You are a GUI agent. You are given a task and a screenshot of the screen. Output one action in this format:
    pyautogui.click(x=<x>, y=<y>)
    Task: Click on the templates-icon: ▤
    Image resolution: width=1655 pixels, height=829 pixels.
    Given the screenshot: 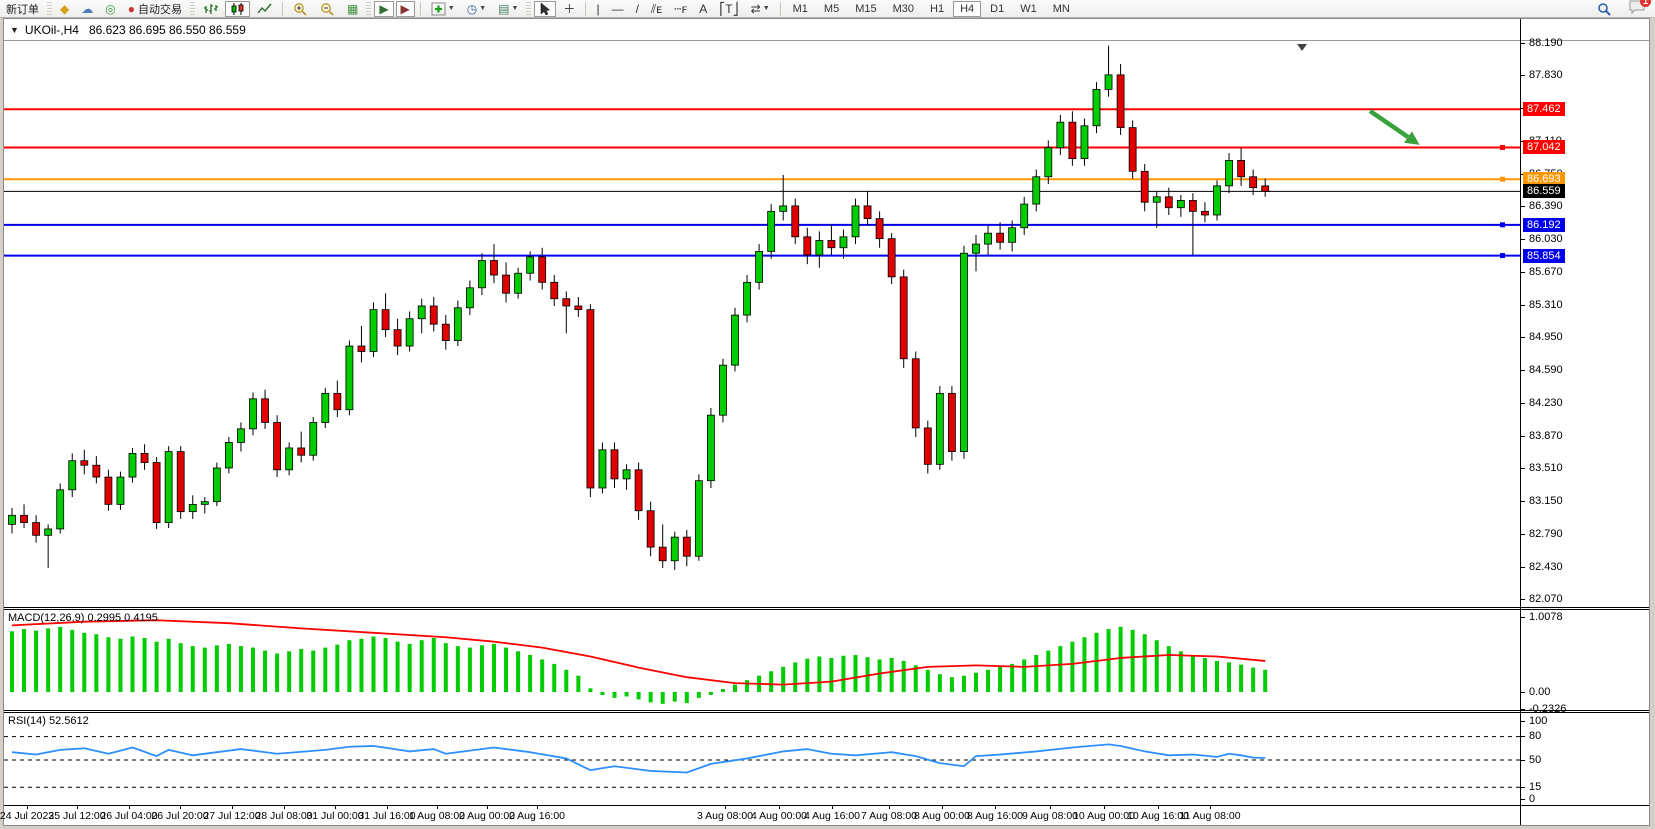 What is the action you would take?
    pyautogui.click(x=504, y=8)
    